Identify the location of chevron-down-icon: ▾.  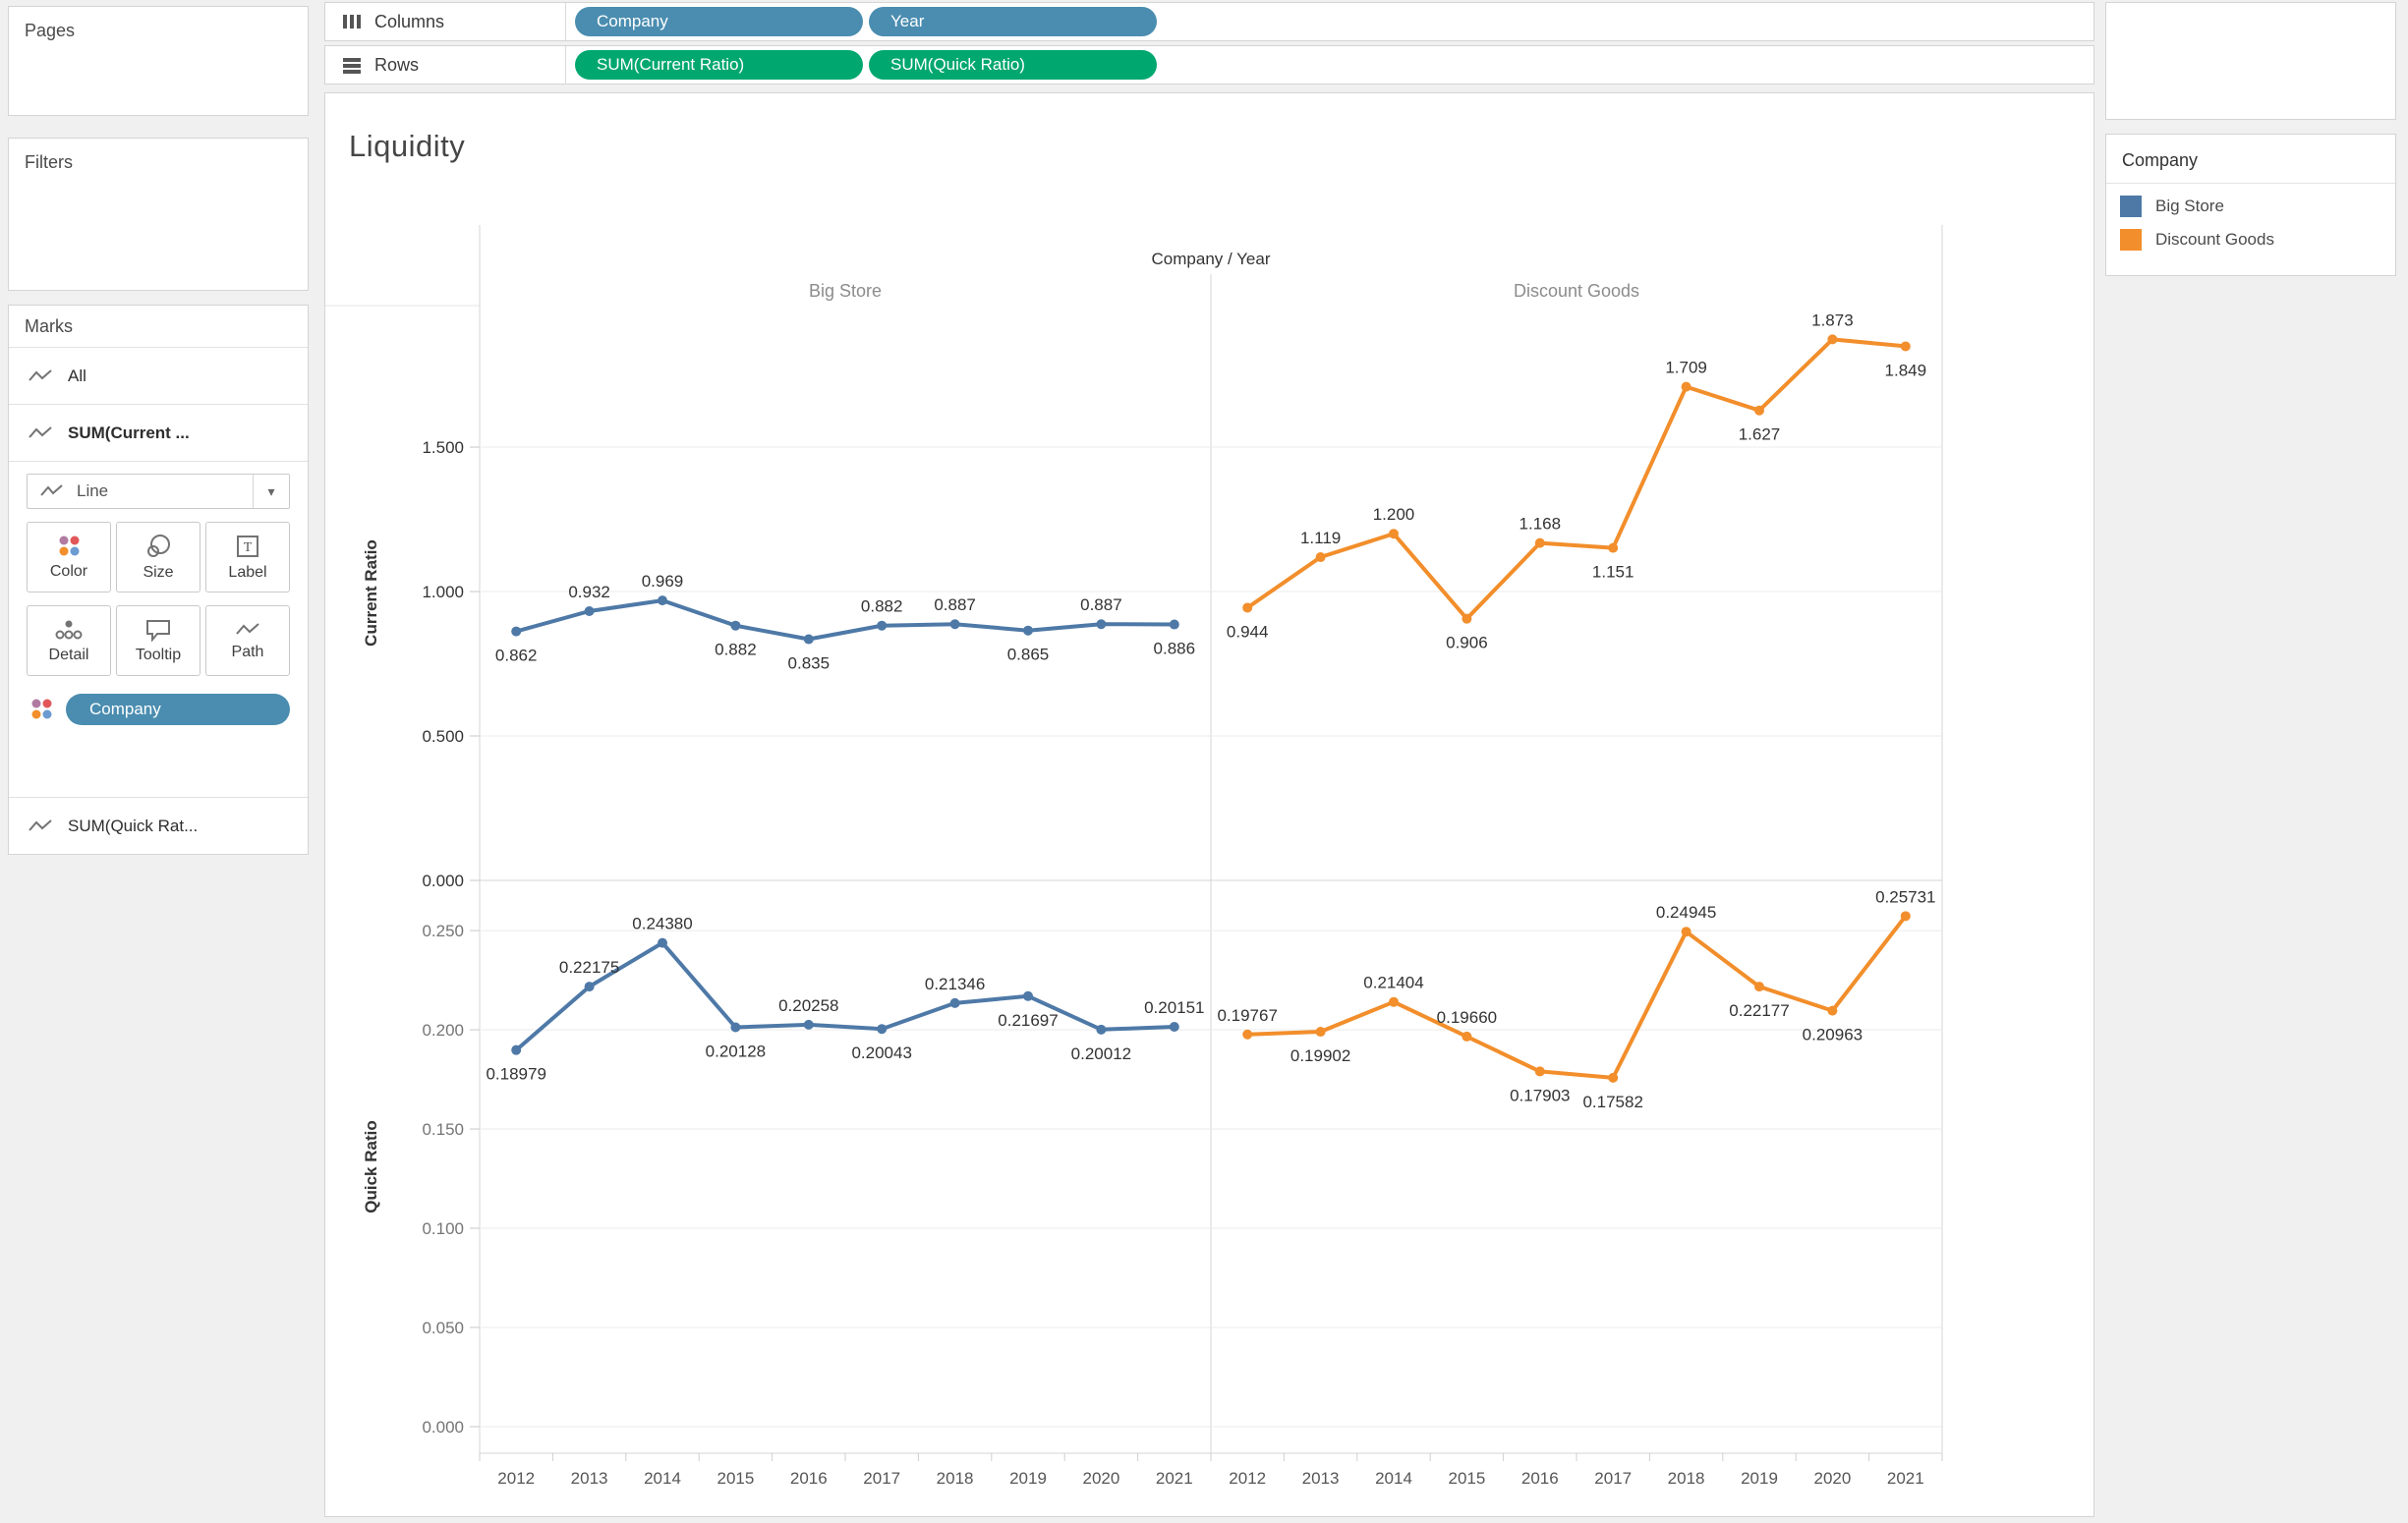
(271, 491).